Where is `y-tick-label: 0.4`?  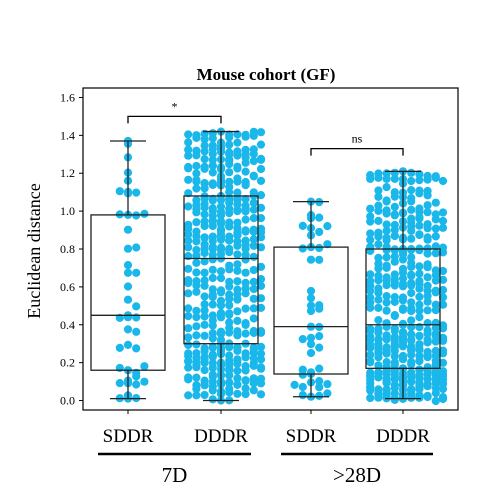 y-tick-label: 0.4 is located at coordinates (67, 325).